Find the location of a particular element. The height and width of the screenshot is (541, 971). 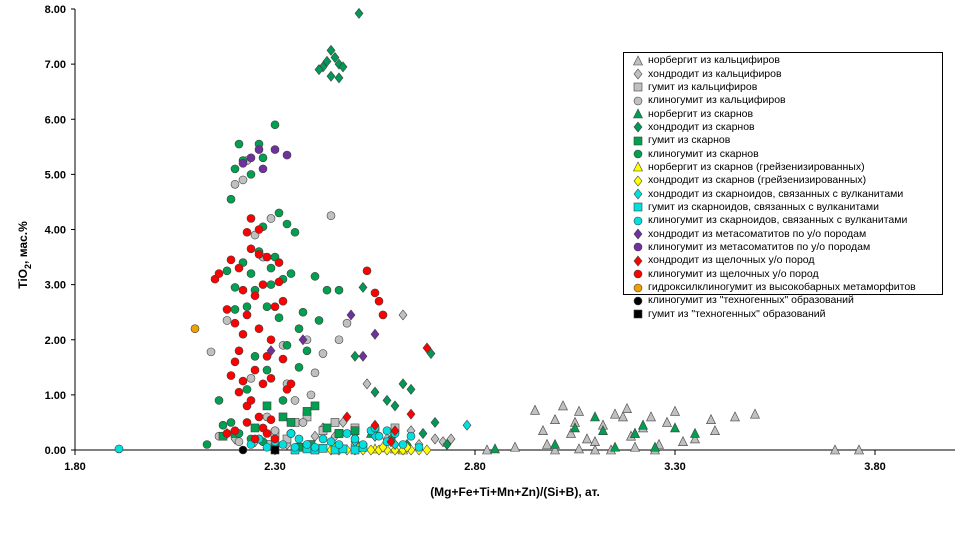

y-tick-label: 8.00 is located at coordinates (55, 10).